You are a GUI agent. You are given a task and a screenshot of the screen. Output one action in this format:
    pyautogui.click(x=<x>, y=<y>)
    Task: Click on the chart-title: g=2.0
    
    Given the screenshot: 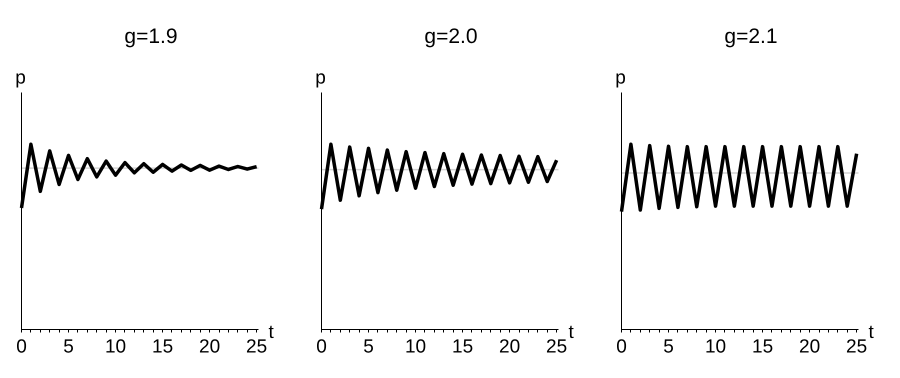 What is the action you would take?
    pyautogui.click(x=451, y=36)
    